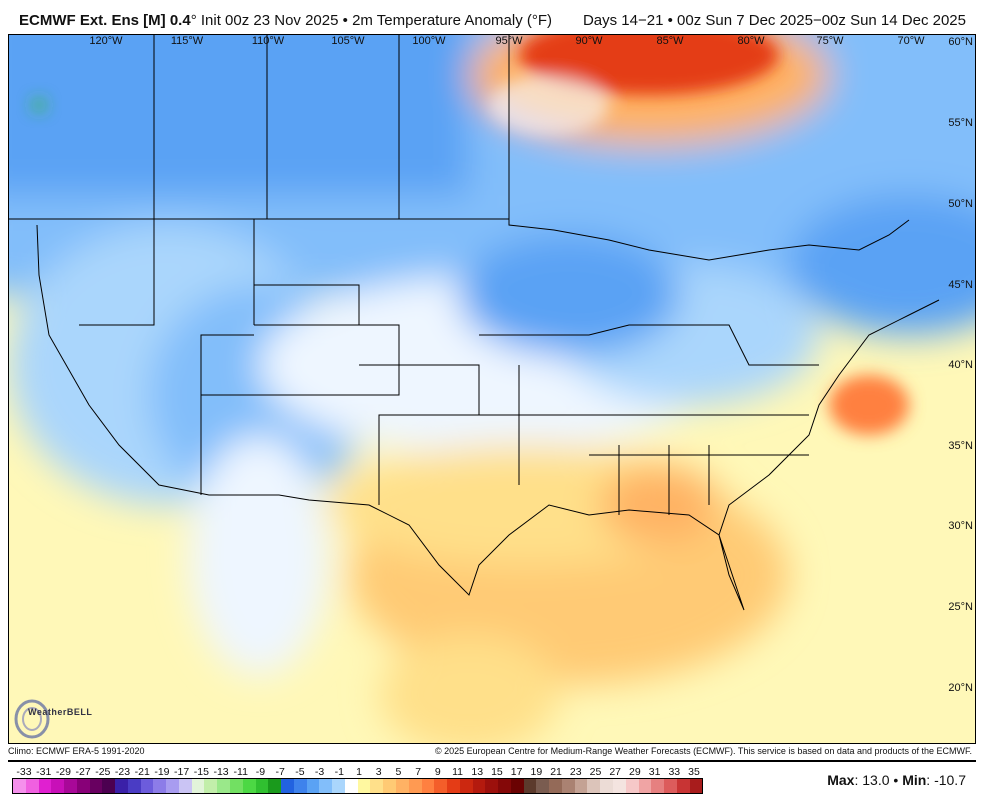 This screenshot has width=984, height=808. What do you see at coordinates (960, 123) in the screenshot?
I see `latitude-label: 55°N` at bounding box center [960, 123].